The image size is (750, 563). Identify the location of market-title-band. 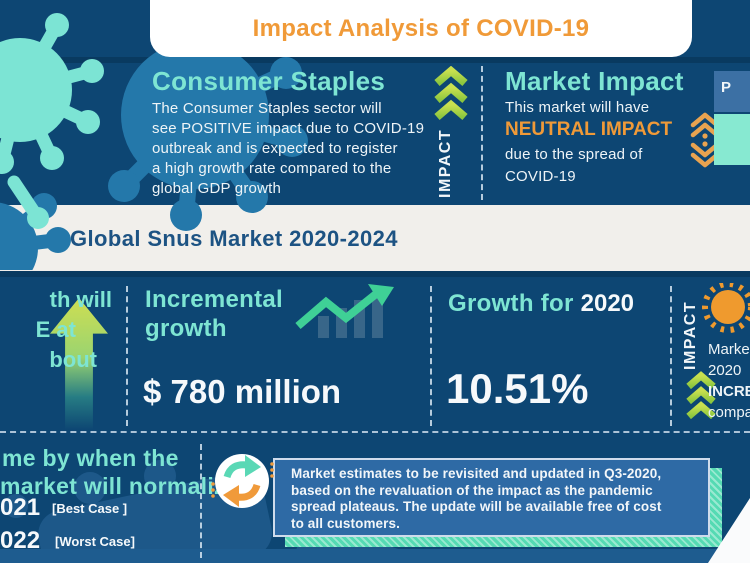
(375, 238).